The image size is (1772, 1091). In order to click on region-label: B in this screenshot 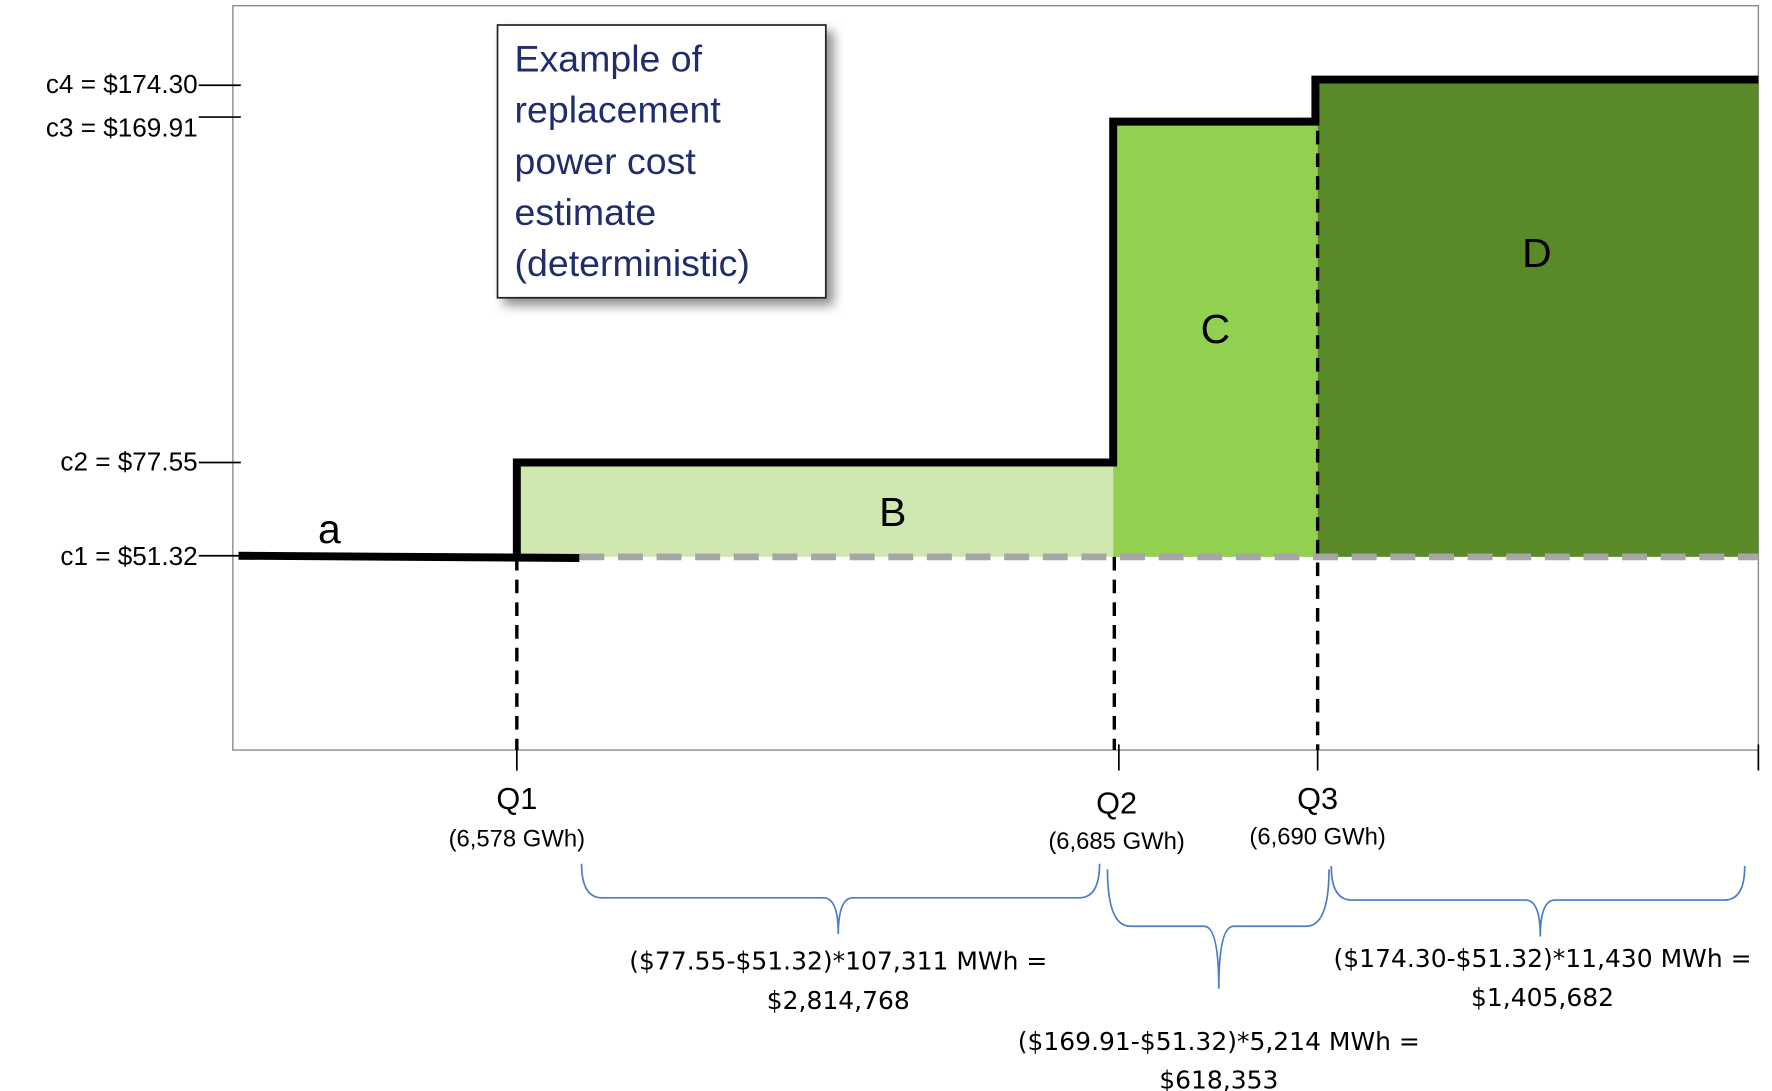, I will do `click(892, 512)`.